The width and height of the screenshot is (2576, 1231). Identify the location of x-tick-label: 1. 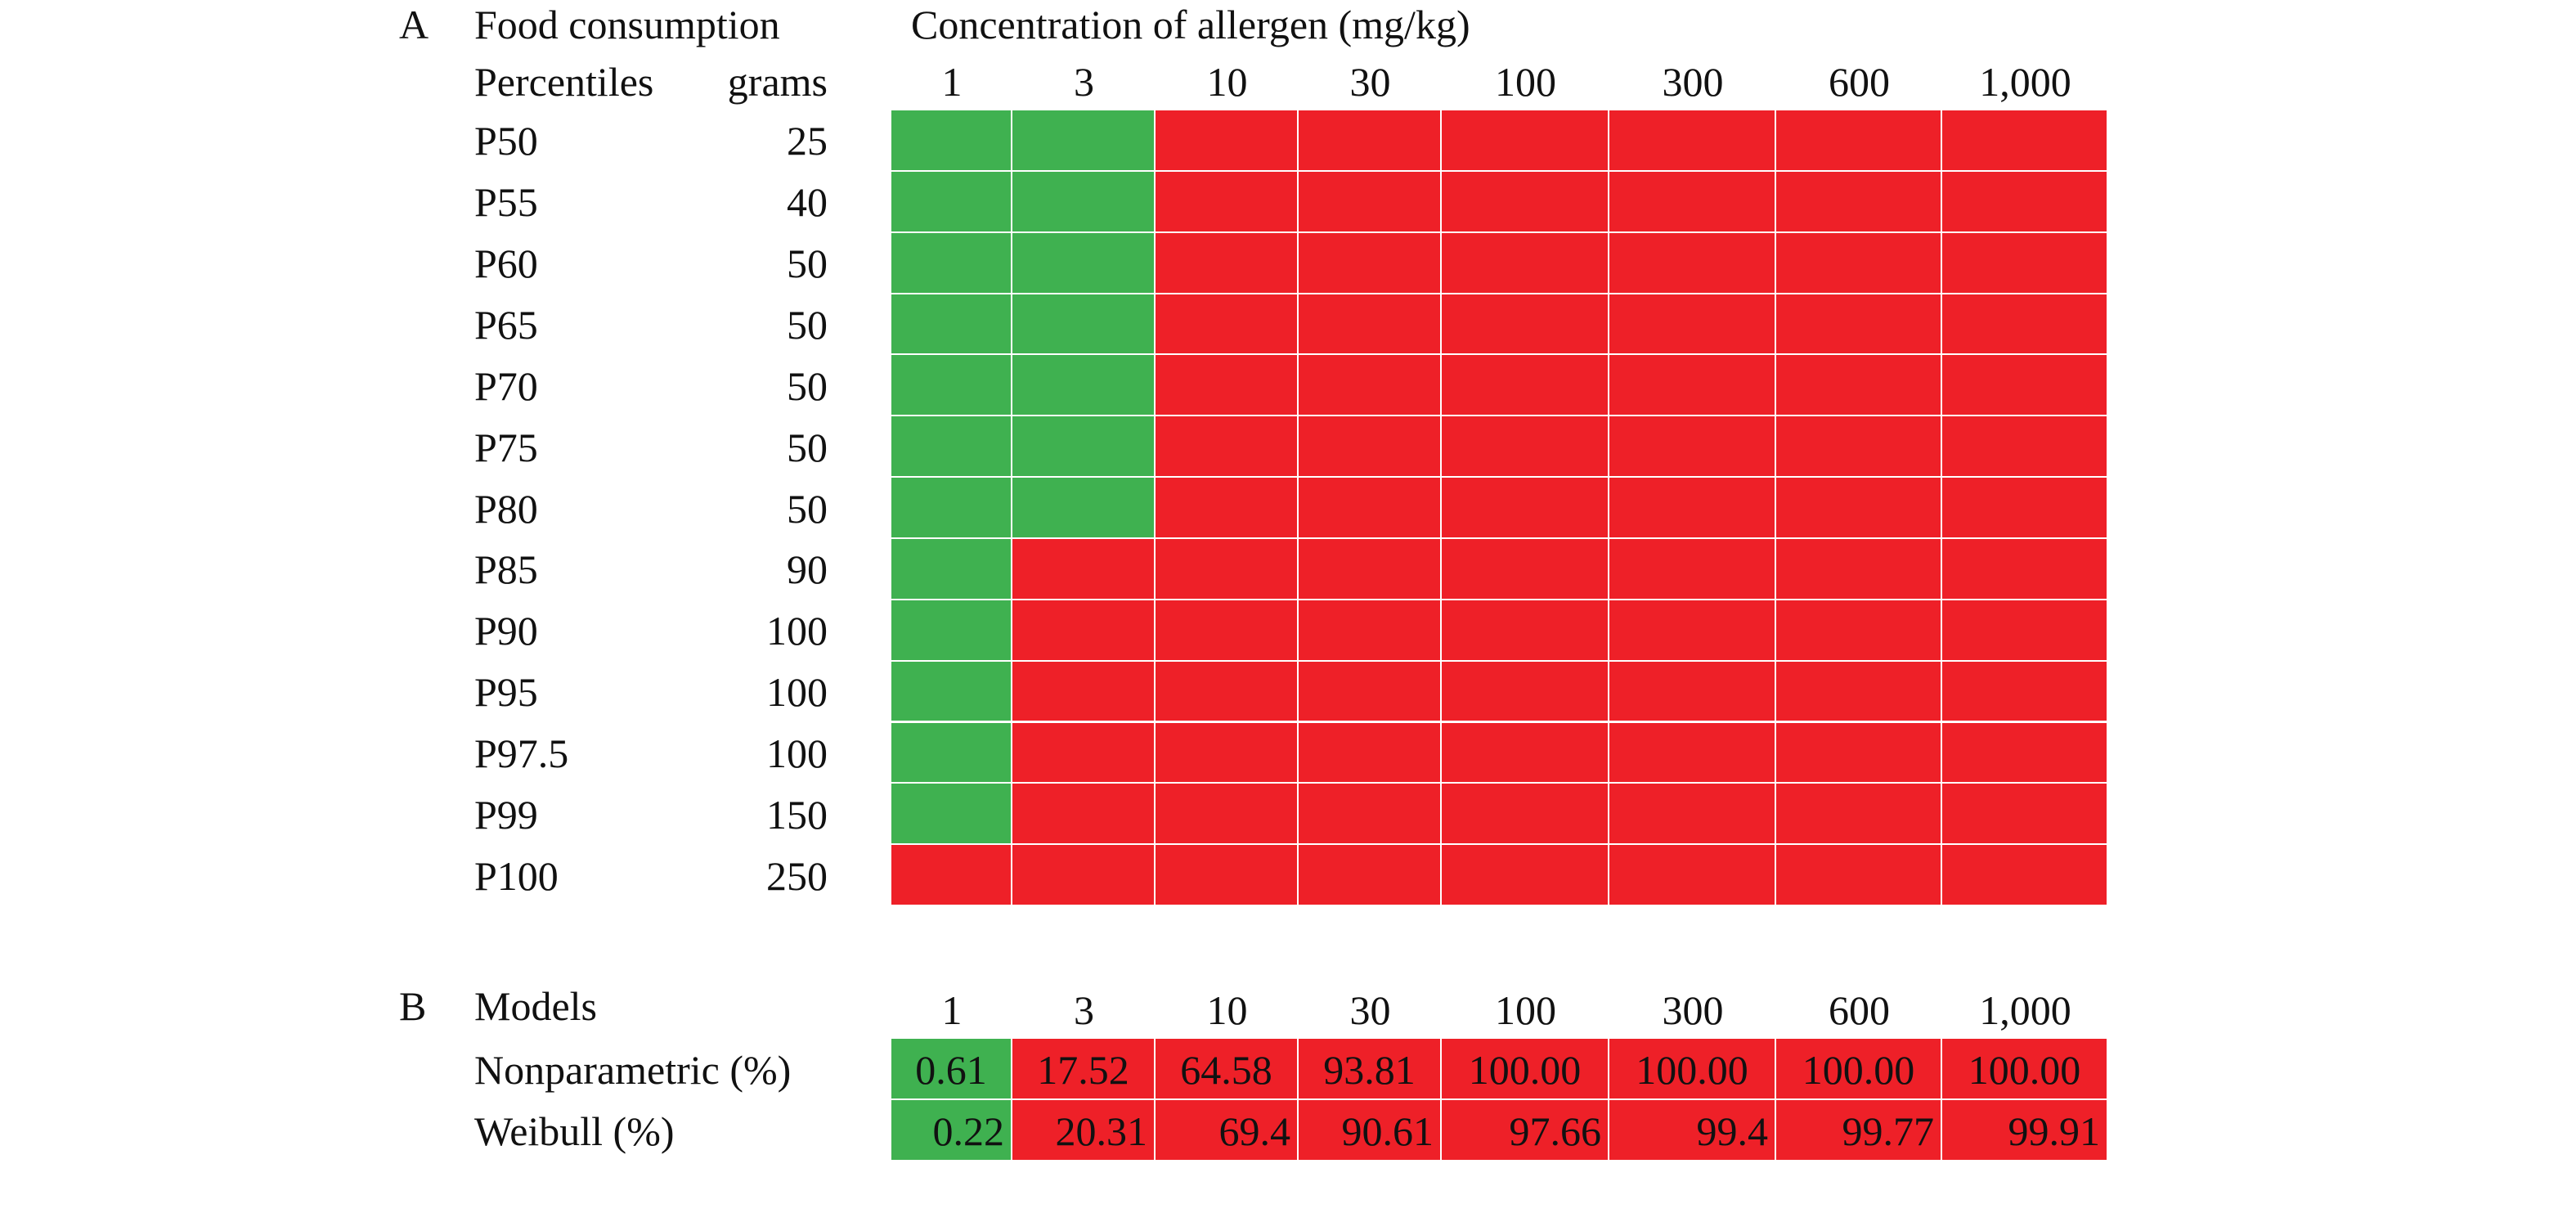
(952, 1010).